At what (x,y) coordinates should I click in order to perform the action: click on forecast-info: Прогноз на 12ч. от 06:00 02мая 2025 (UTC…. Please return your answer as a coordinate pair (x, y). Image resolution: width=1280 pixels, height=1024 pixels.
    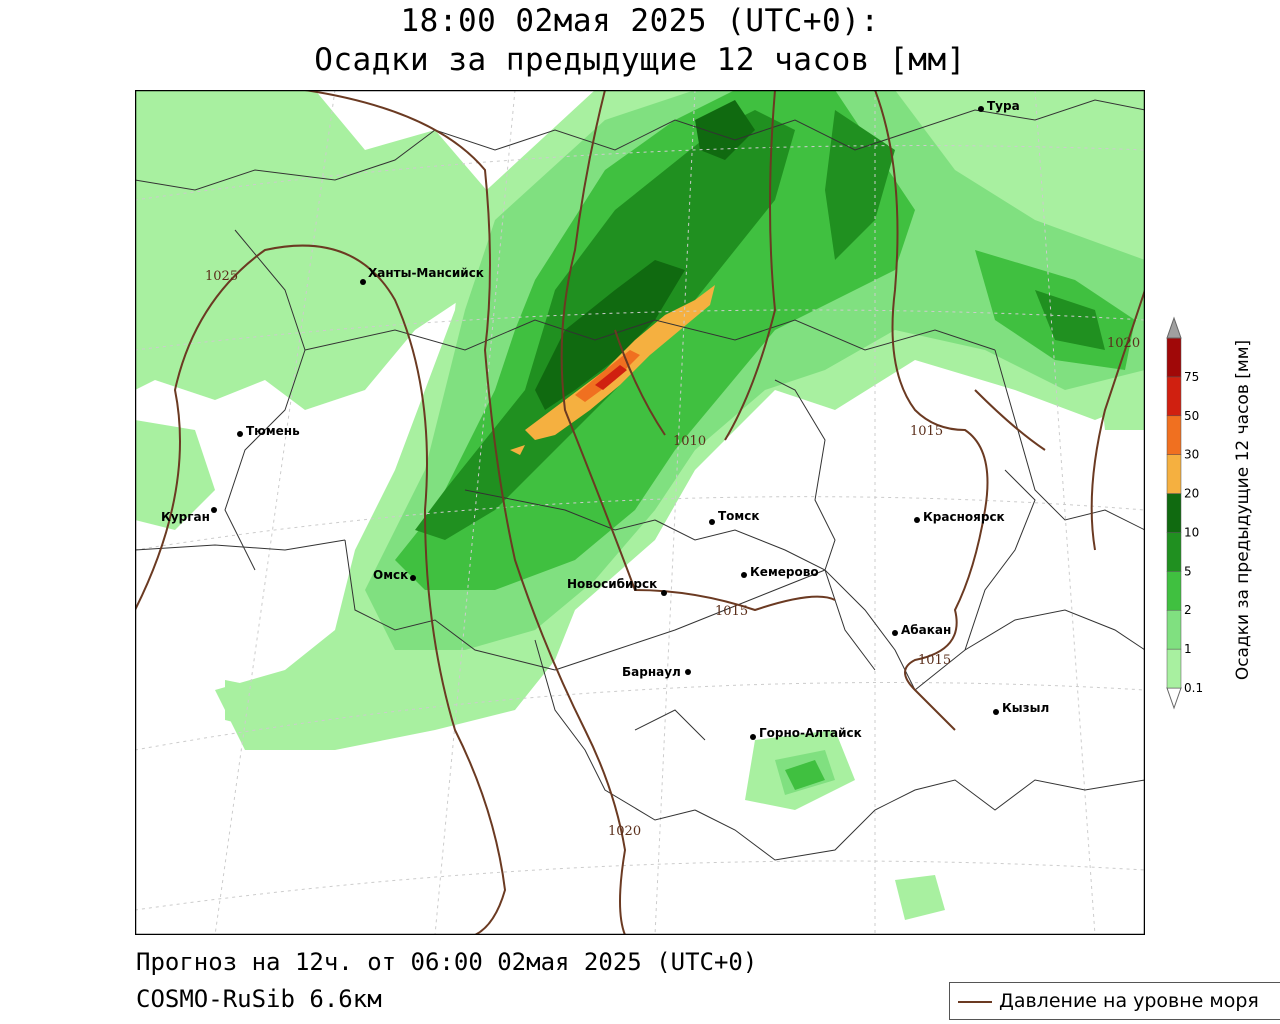
    Looking at the image, I should click on (447, 962).